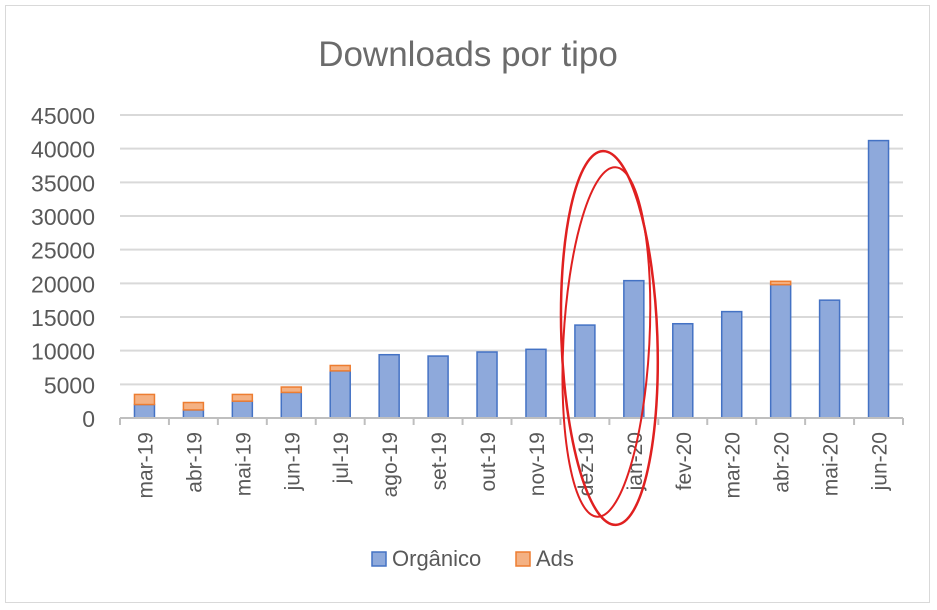 Image resolution: width=937 pixels, height=610 pixels. I want to click on y-tick-label: 0, so click(88, 419).